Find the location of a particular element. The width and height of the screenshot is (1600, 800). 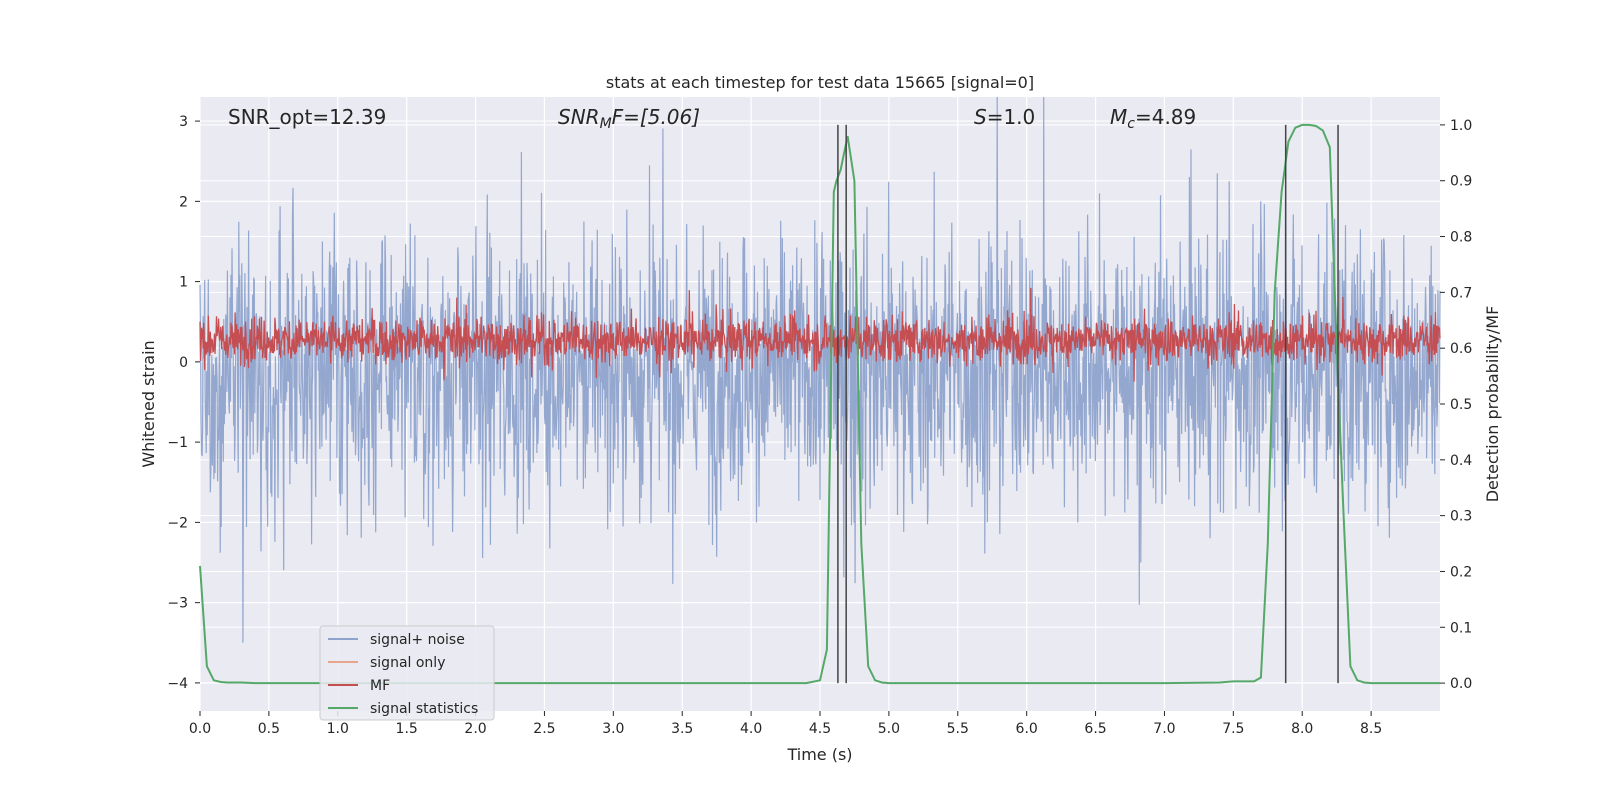

x-tick-label: 3.0 is located at coordinates (613, 729).